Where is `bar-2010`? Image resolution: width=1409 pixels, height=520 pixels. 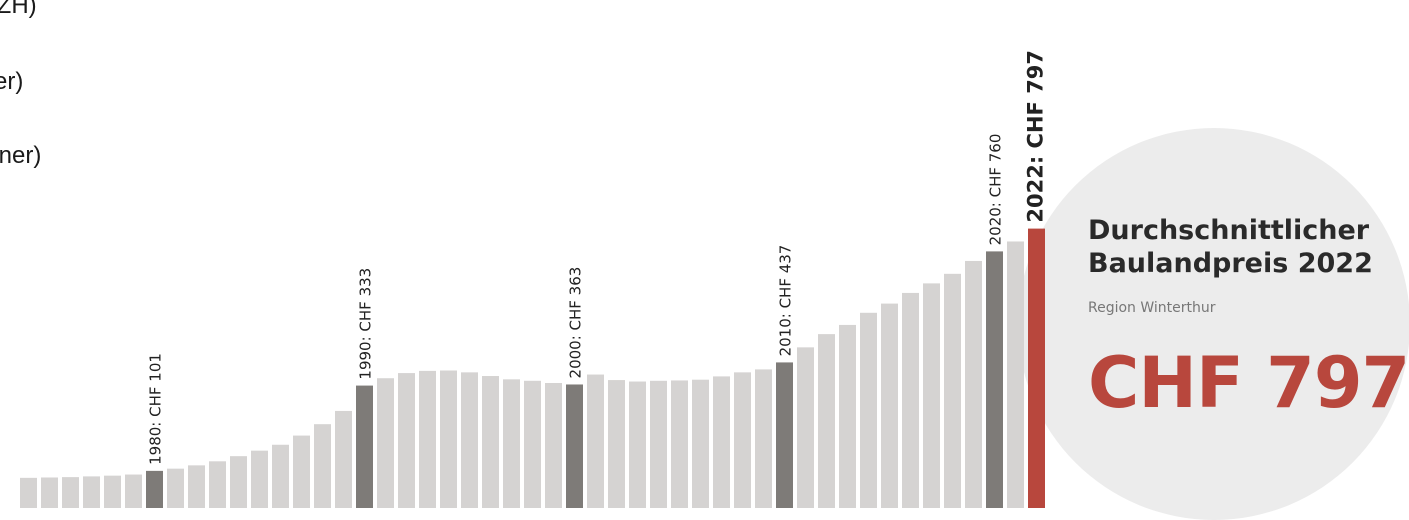 bar-2010 is located at coordinates (784, 435).